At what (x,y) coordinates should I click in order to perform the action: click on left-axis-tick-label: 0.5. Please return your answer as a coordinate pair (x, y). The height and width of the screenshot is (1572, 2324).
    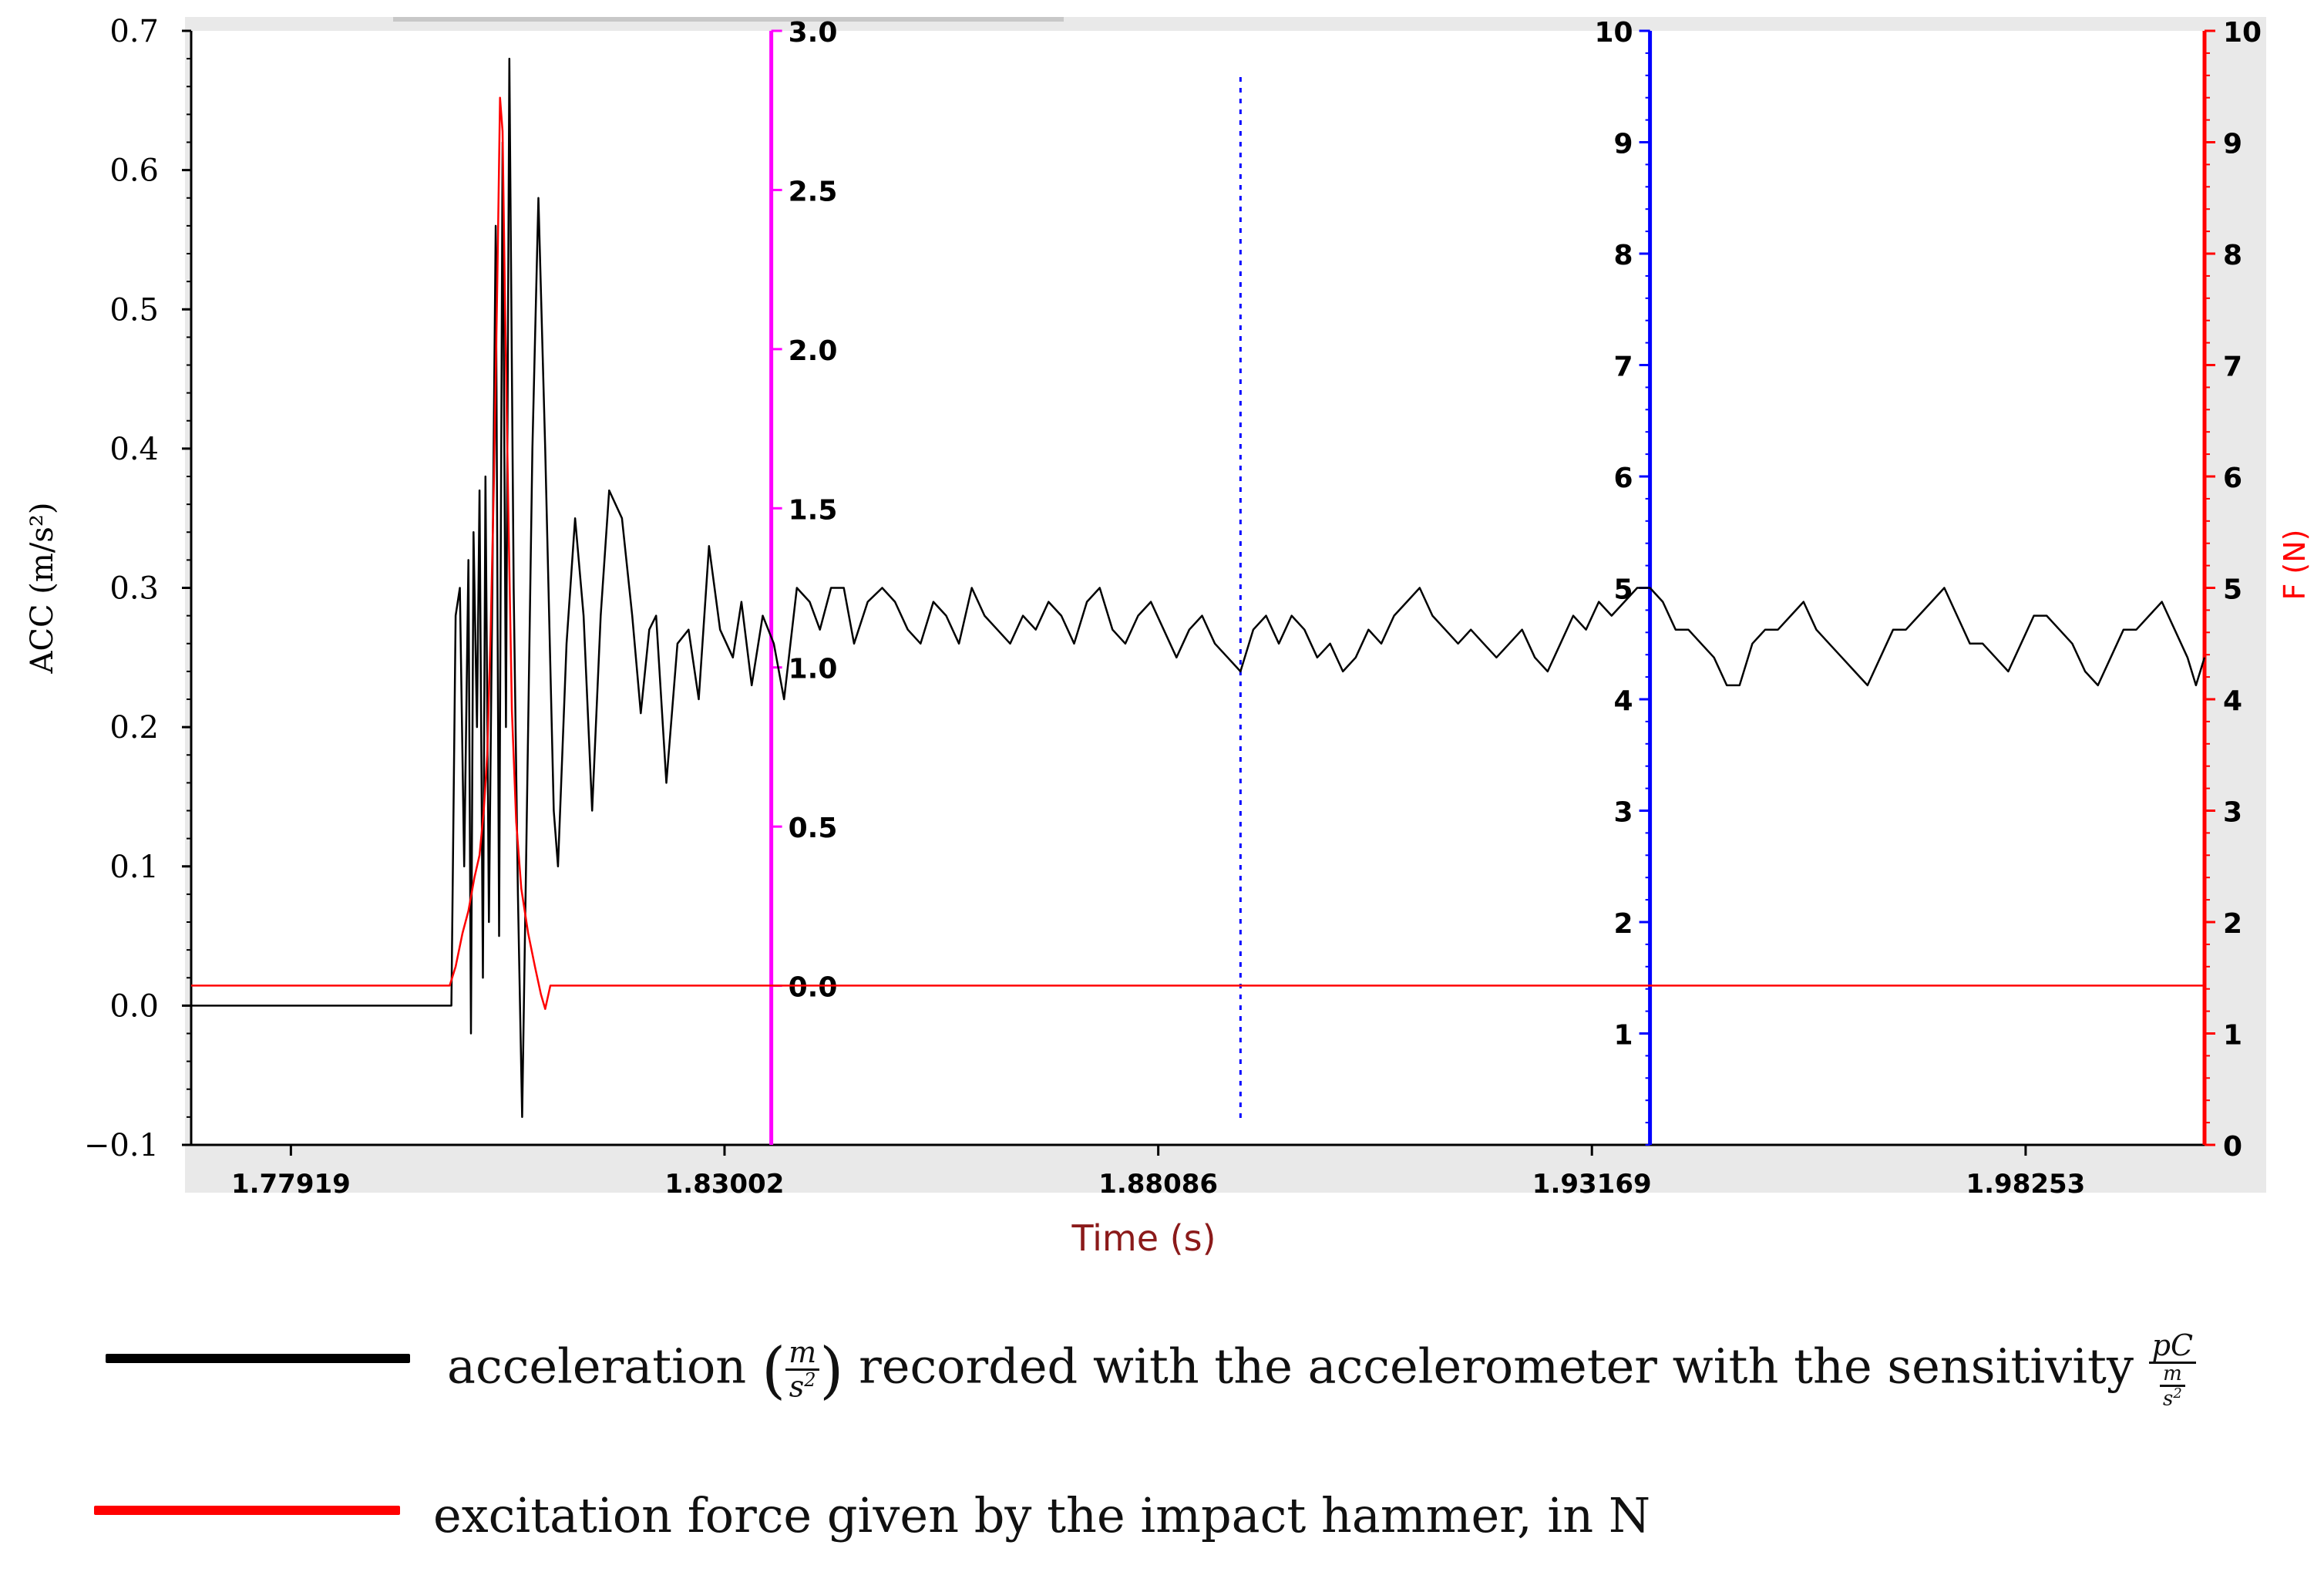
    Looking at the image, I should click on (134, 310).